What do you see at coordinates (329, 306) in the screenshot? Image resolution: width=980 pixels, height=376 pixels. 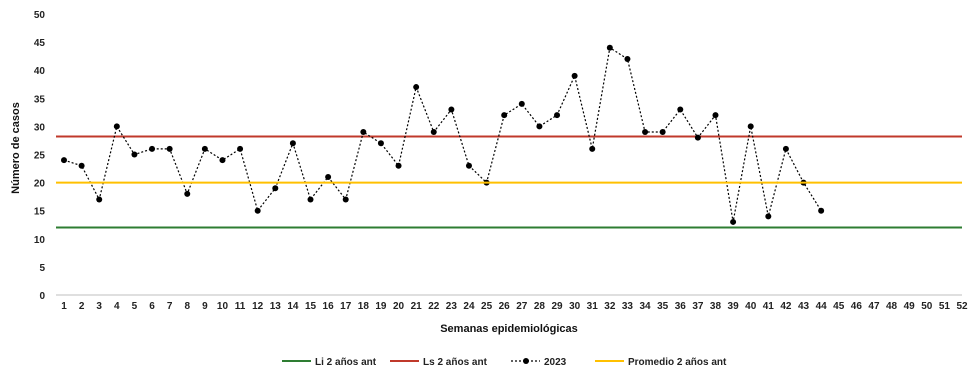 I see `x-tick-label: 16` at bounding box center [329, 306].